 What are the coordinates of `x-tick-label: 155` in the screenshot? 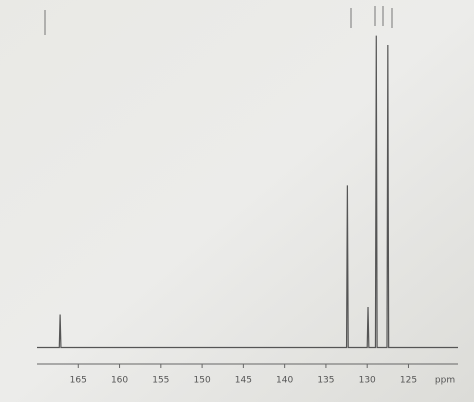 It's located at (160, 381).